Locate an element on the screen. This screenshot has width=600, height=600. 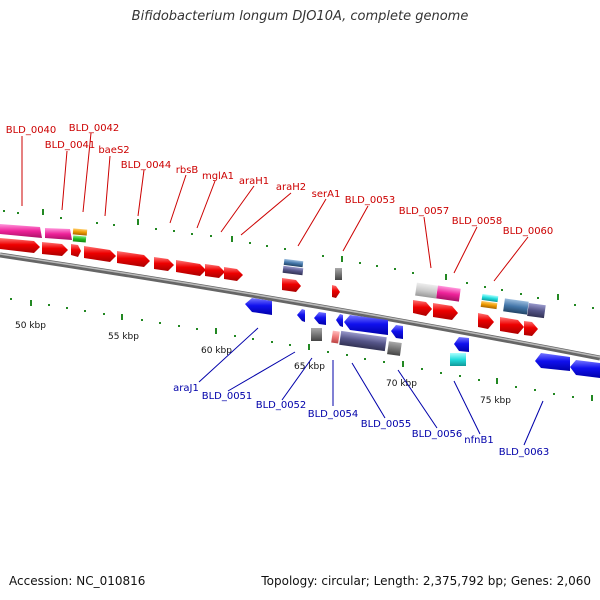
label-bld-0055: BLD_0055 is located at coordinates (386, 424).